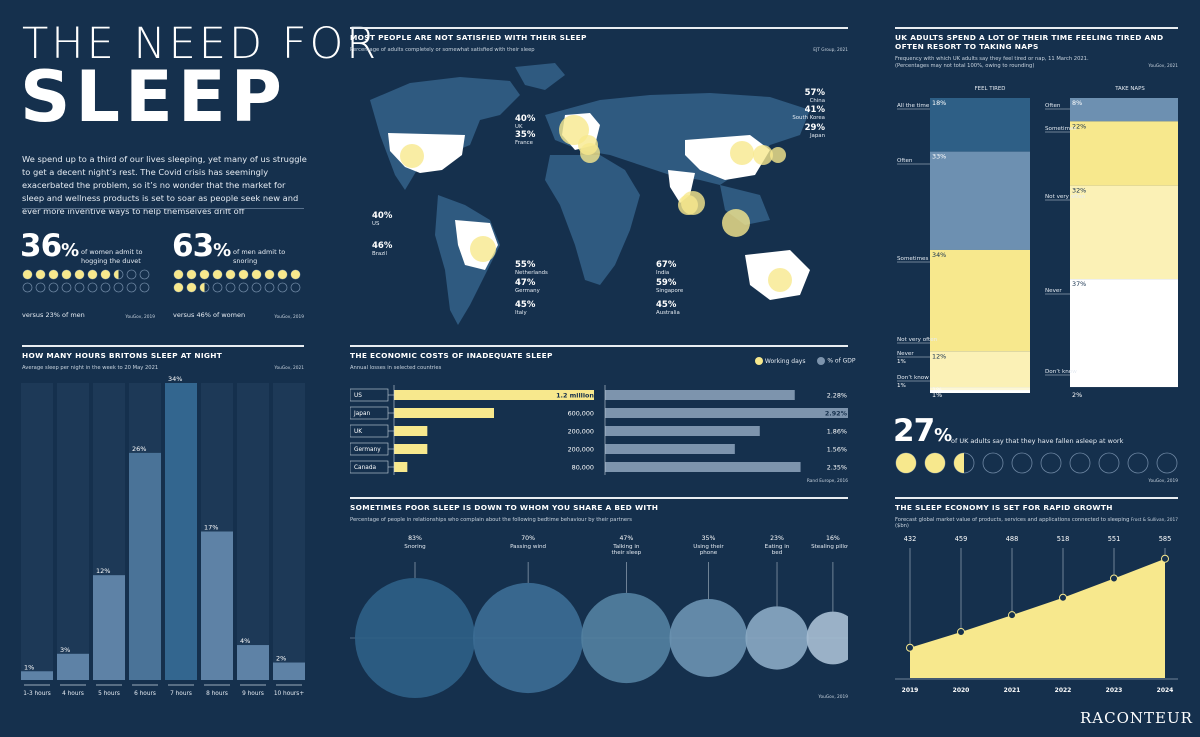  What do you see at coordinates (289, 317) in the screenshot?
I see `snoring-source: YouGov, 2019` at bounding box center [289, 317].